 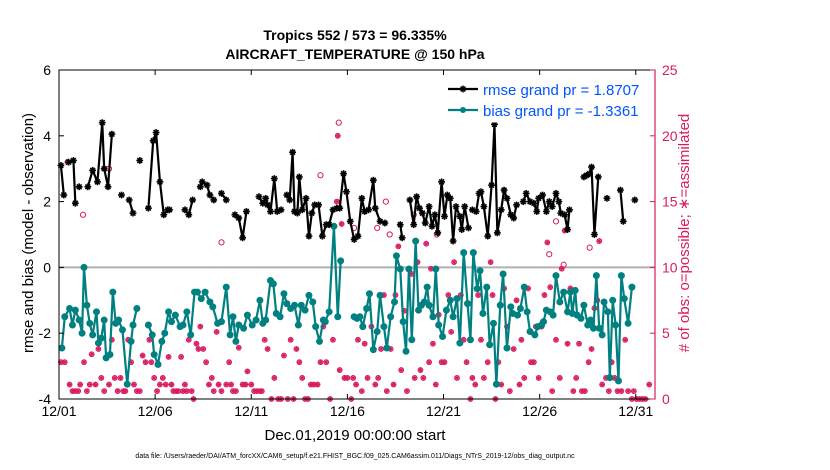 What do you see at coordinates (347, 411) in the screenshot?
I see `x-tick-label: 12/16` at bounding box center [347, 411].